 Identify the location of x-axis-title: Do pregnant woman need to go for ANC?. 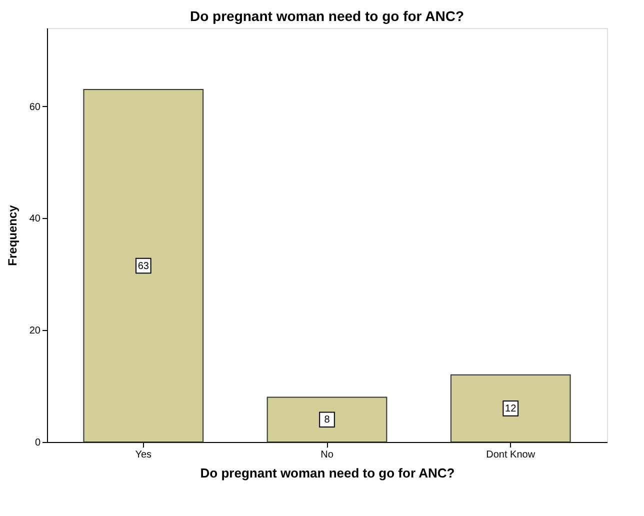
(327, 473).